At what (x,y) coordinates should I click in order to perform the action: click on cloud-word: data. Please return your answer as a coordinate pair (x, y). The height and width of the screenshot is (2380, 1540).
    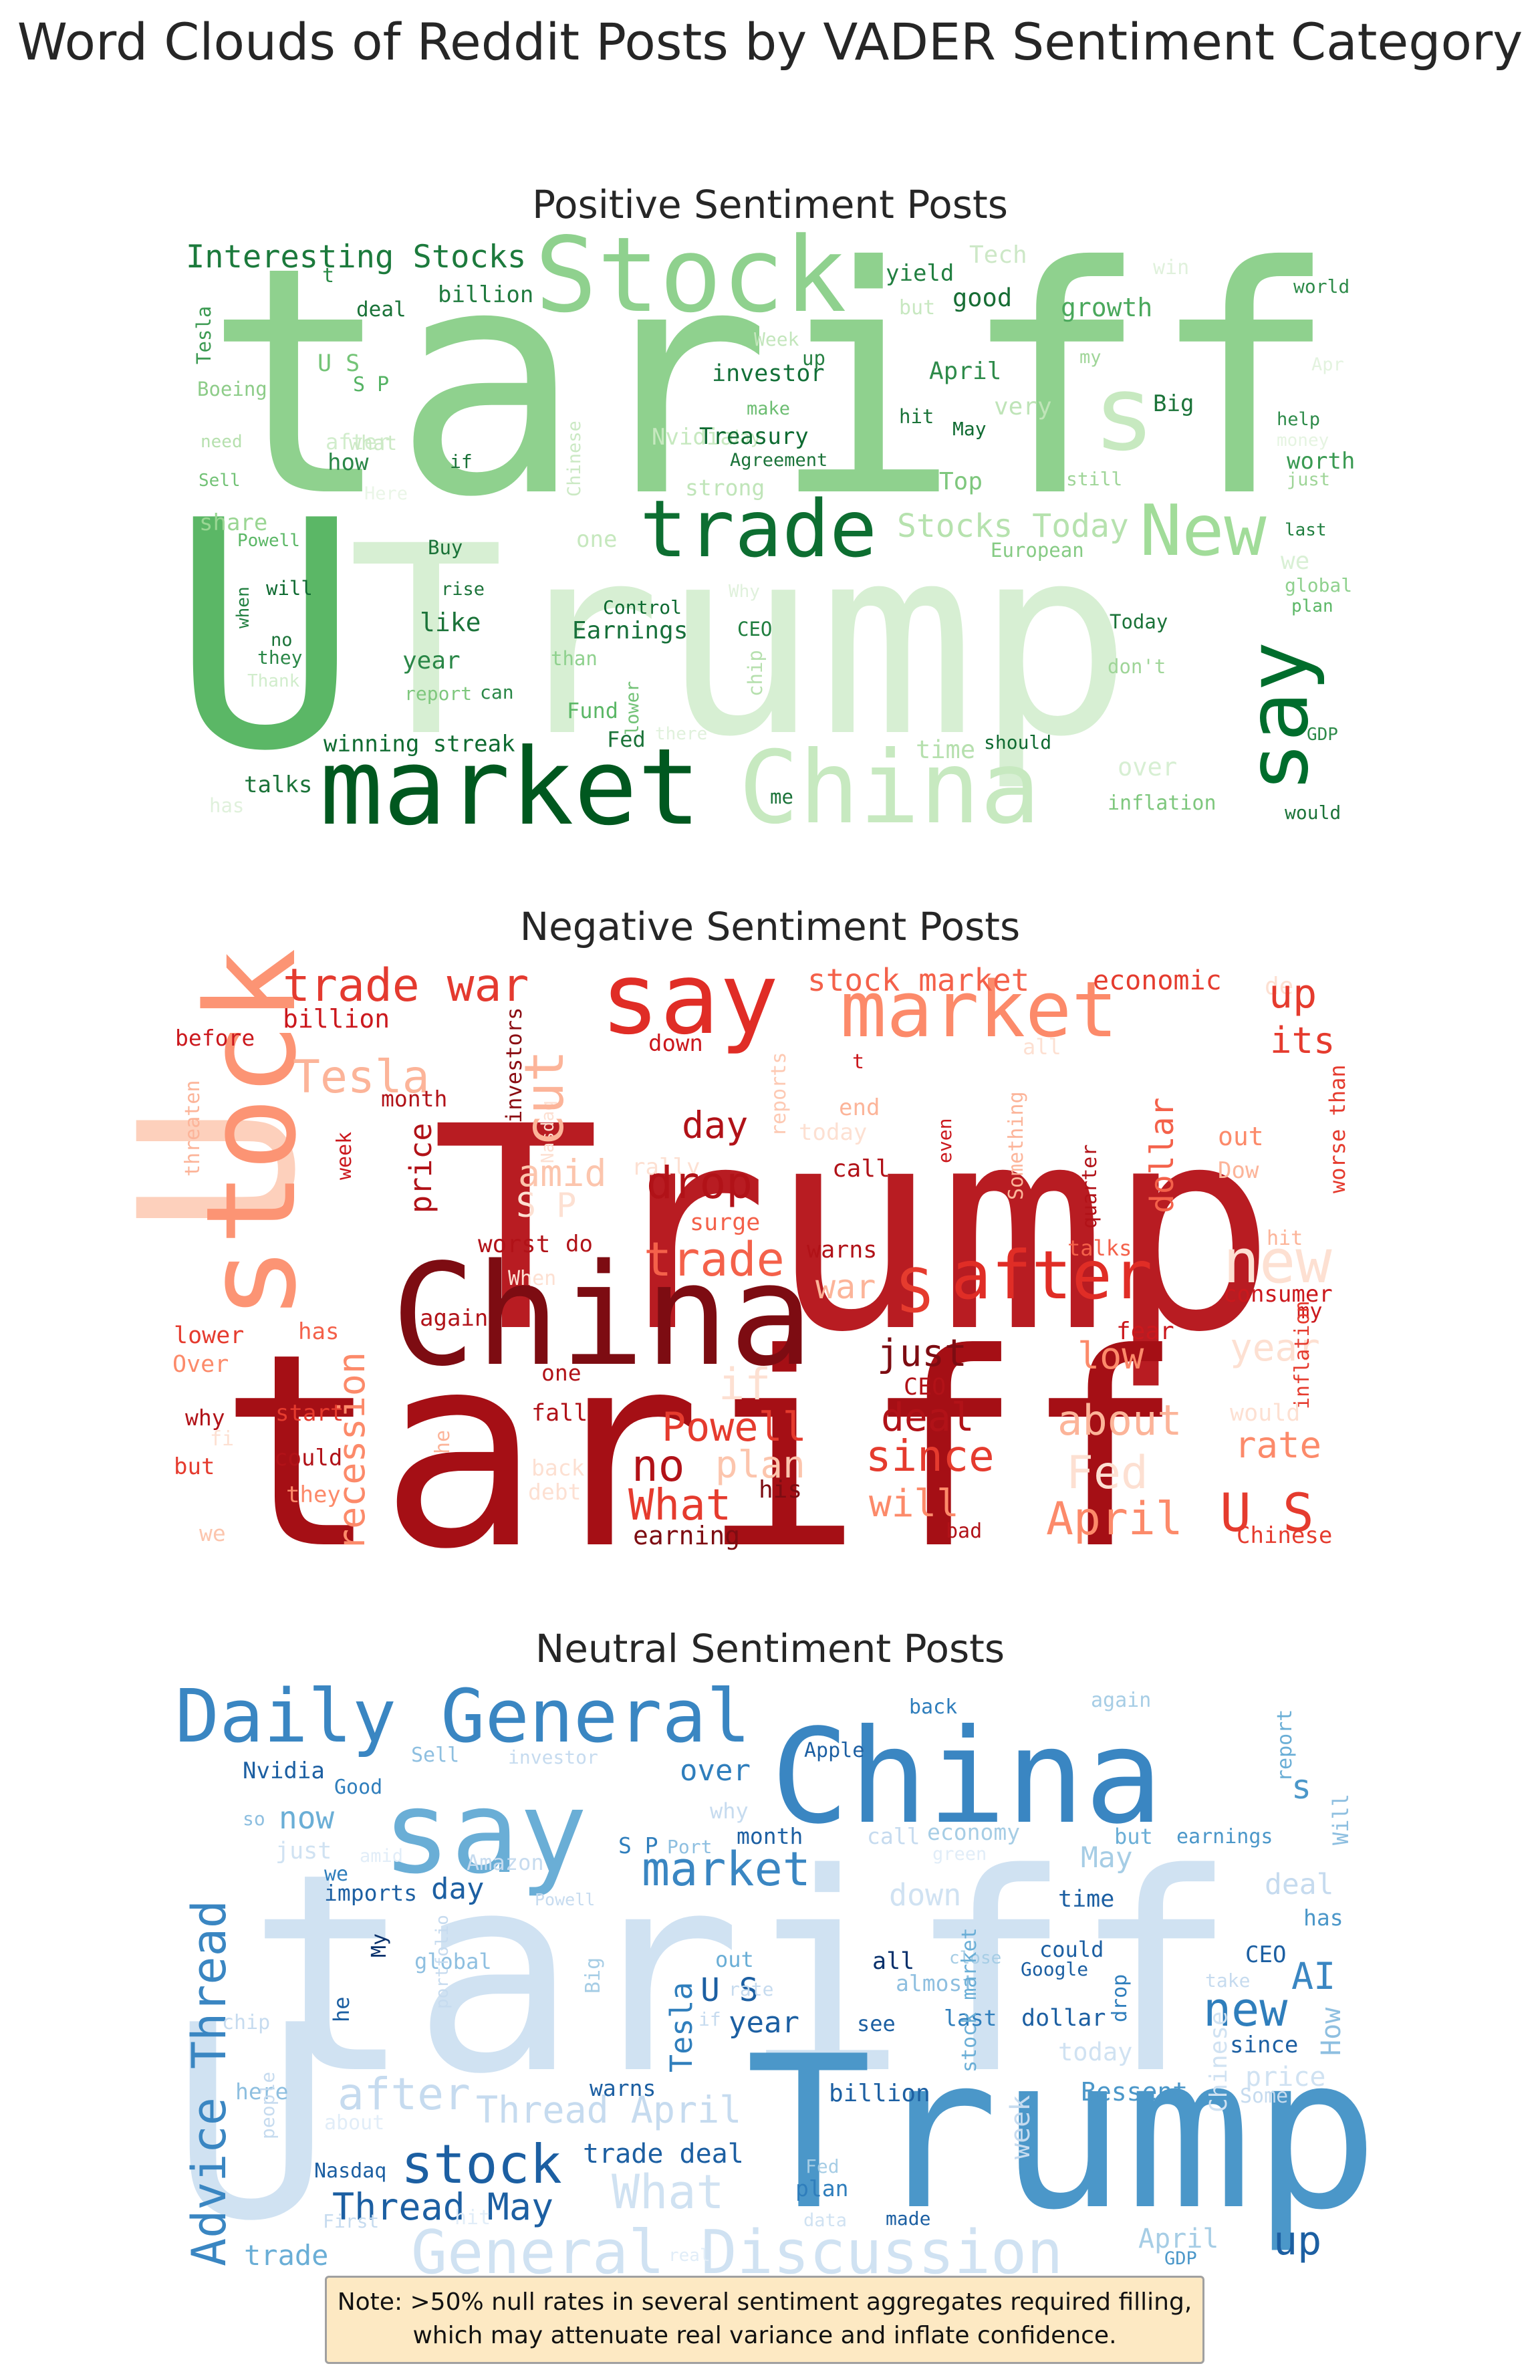
    Looking at the image, I should click on (825, 2220).